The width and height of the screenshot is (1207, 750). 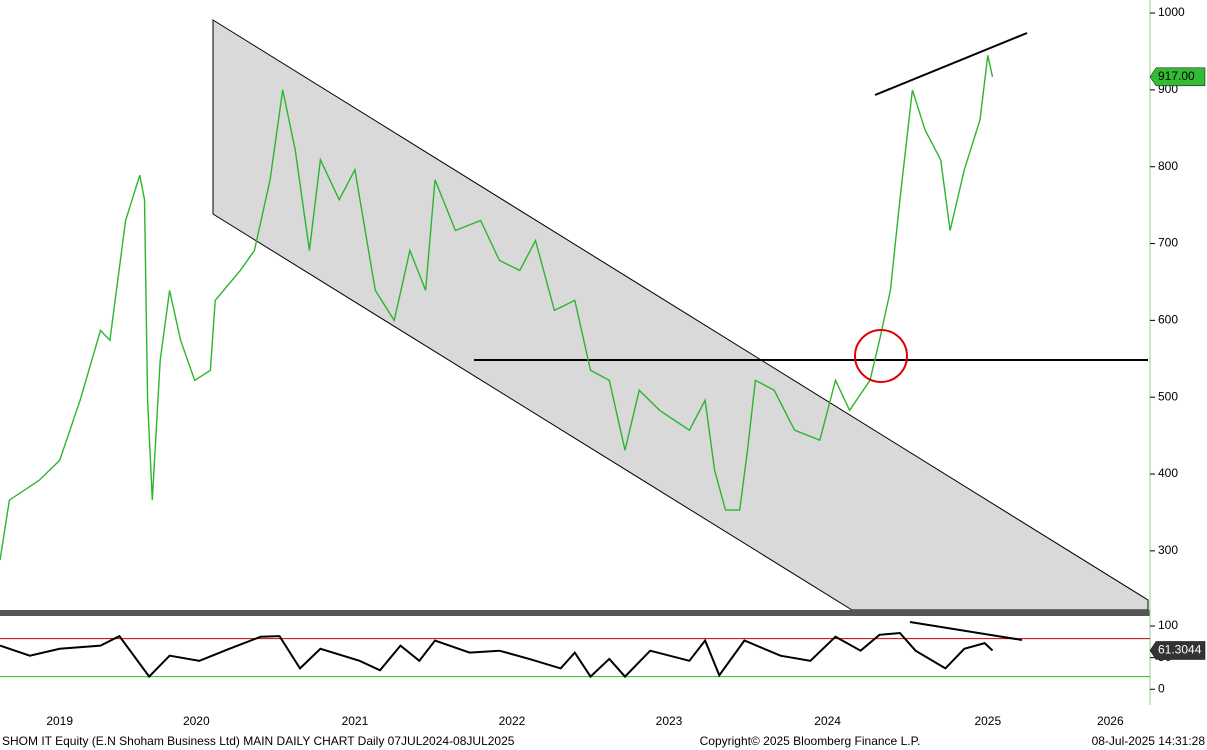 I want to click on x-tick-label: 2021, so click(x=355, y=721).